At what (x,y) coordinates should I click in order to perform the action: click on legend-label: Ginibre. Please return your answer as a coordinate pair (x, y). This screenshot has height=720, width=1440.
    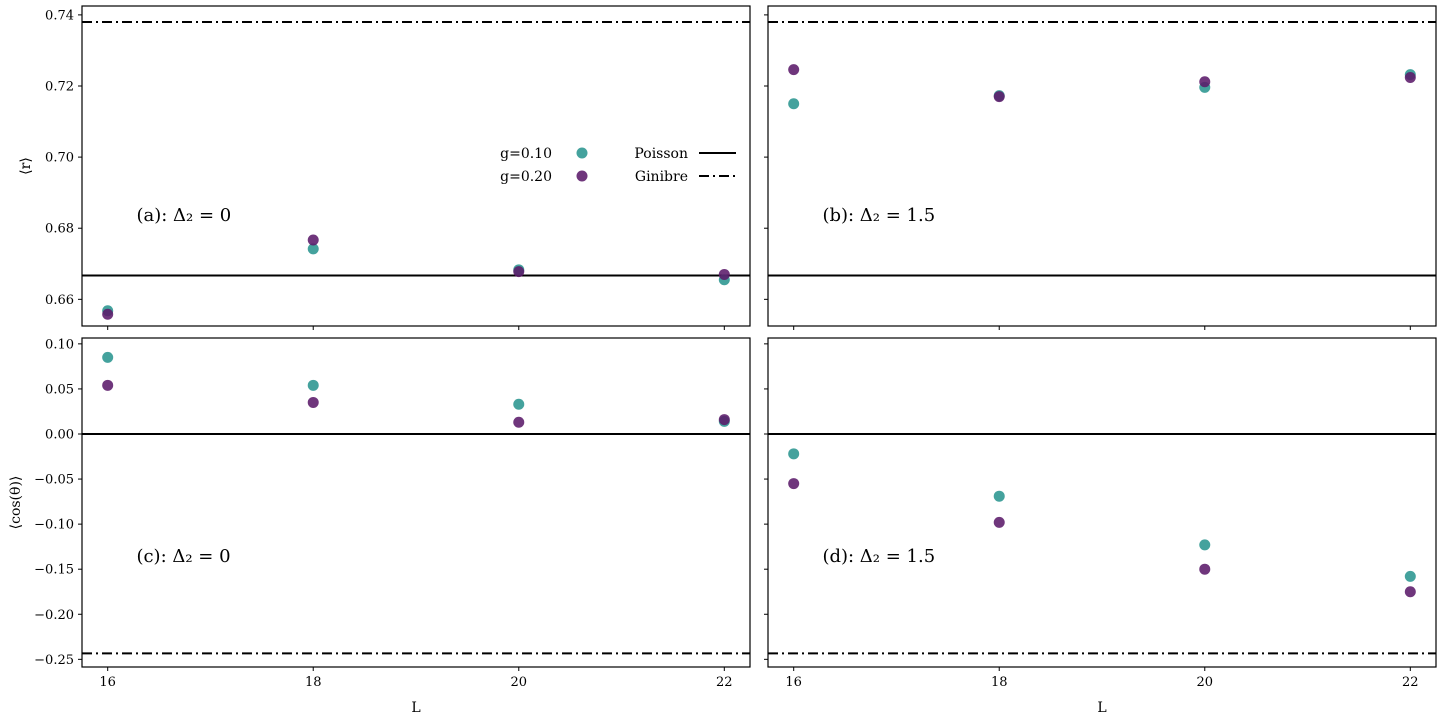
    Looking at the image, I should click on (661, 177).